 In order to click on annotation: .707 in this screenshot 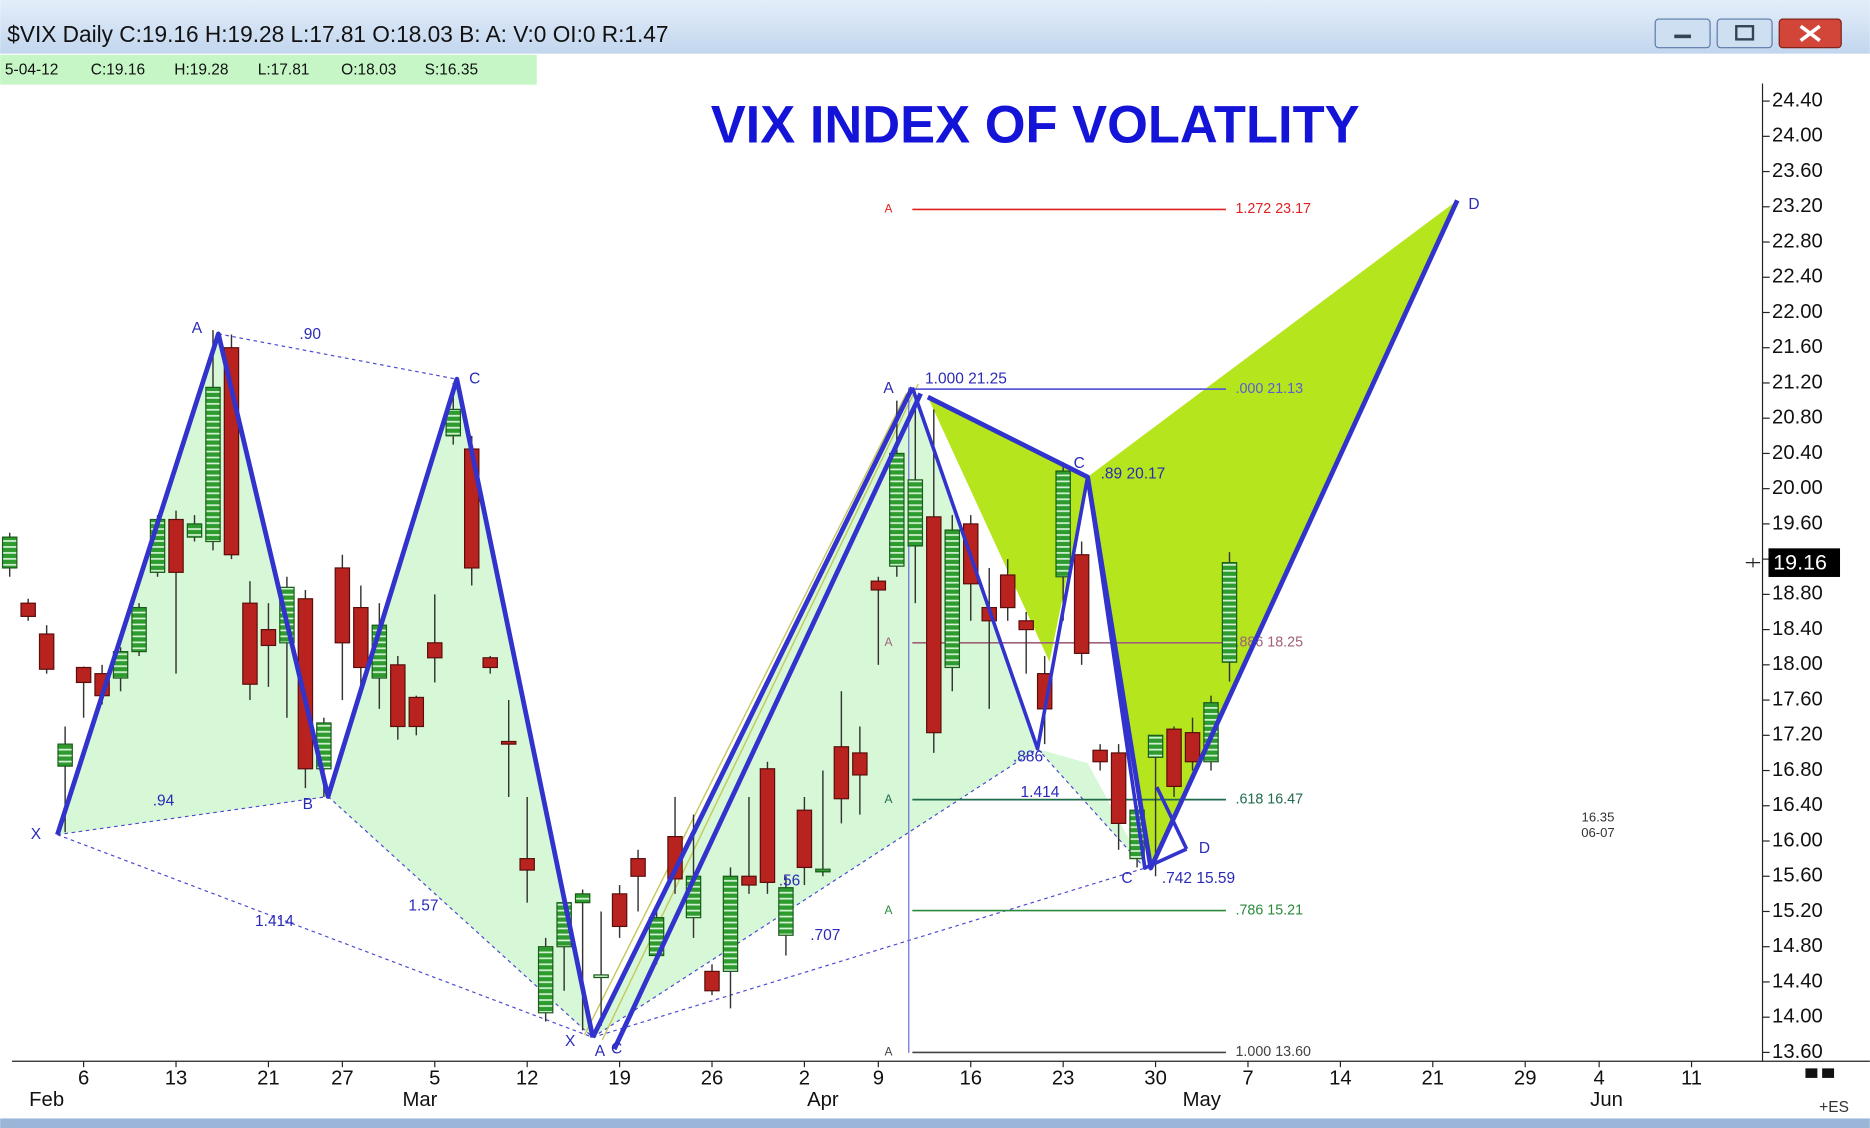, I will do `click(825, 935)`.